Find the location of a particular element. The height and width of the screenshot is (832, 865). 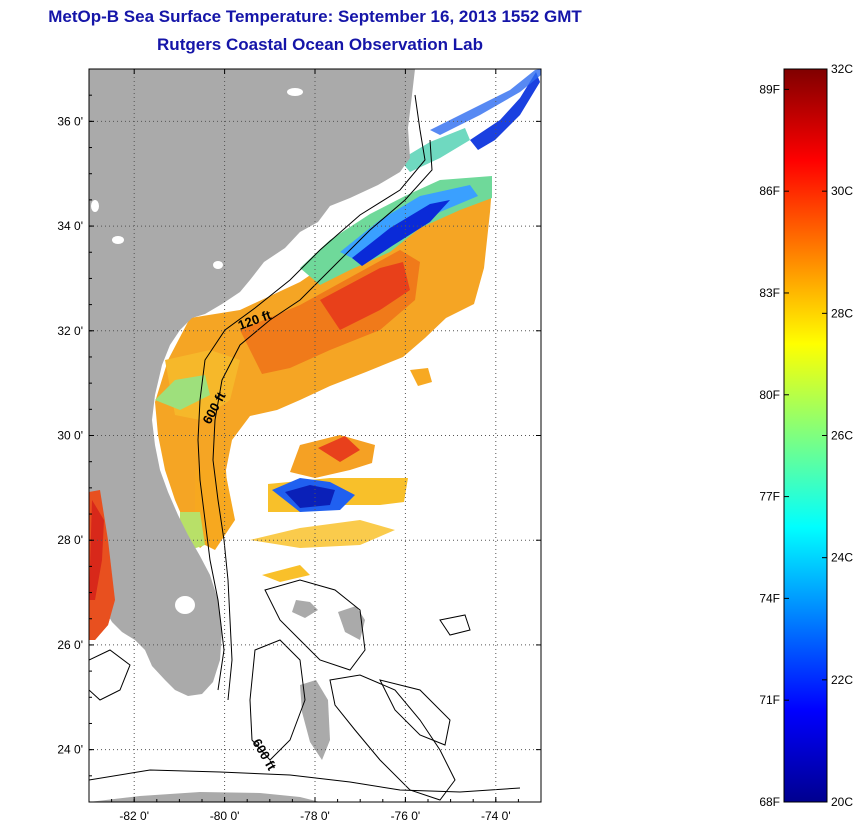

lon-tick-label: -76 0' is located at coordinates (406, 816).